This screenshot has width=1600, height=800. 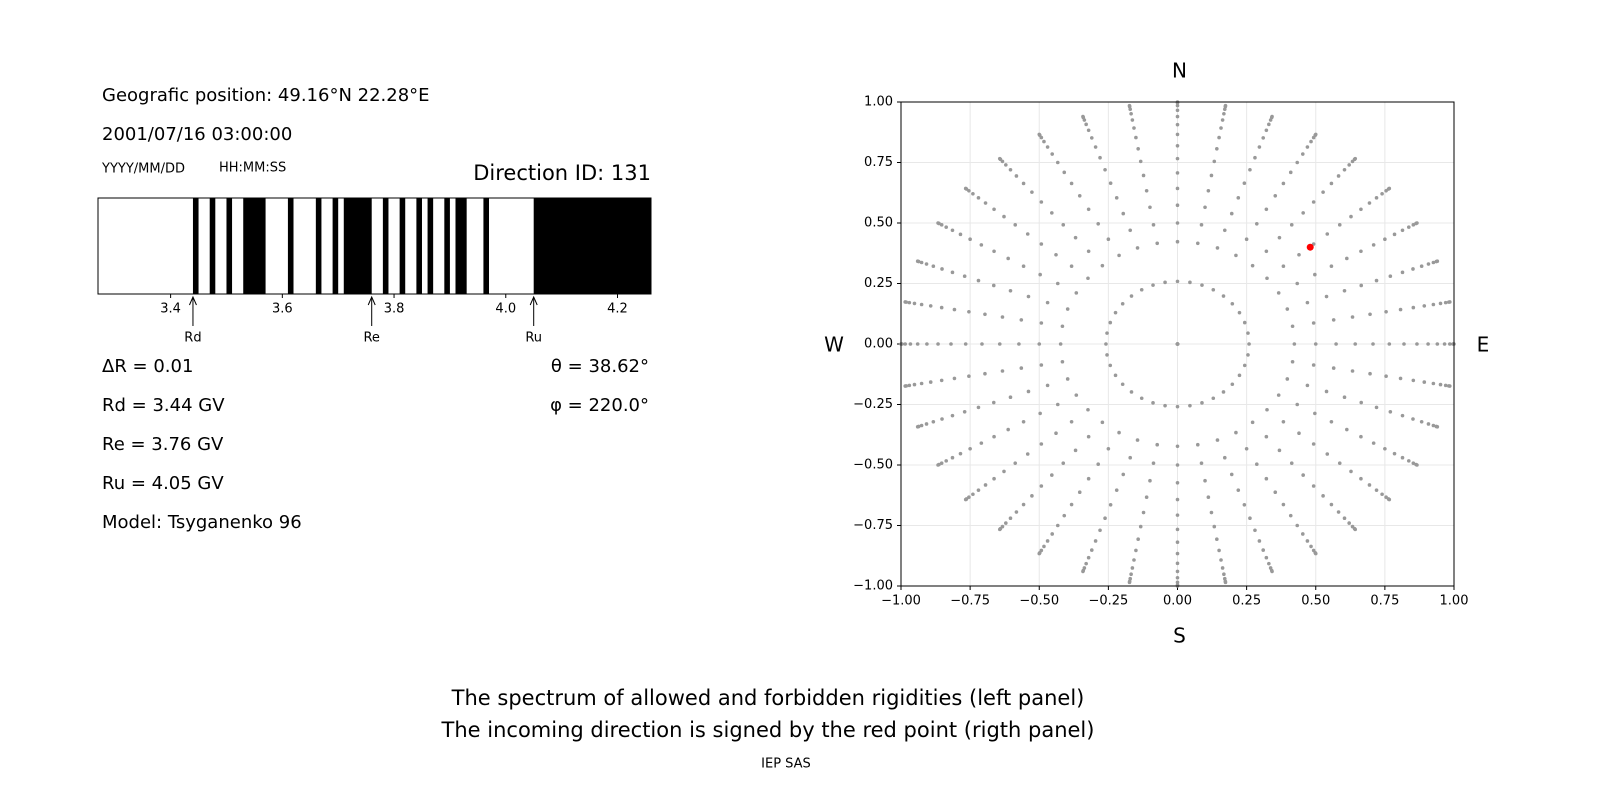 I want to click on spectrum-border, so click(x=374, y=246).